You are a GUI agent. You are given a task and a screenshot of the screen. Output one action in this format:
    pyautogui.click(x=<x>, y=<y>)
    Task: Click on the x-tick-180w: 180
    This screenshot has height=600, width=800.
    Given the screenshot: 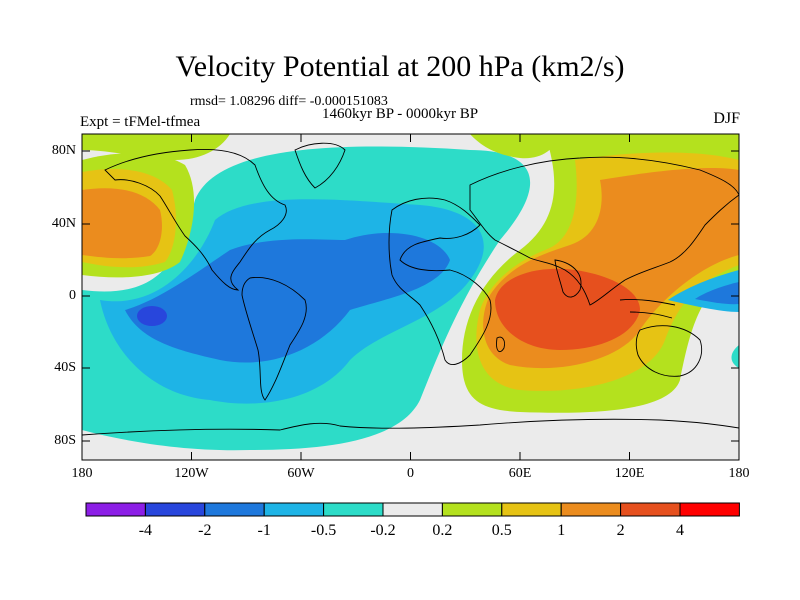 What is the action you would take?
    pyautogui.click(x=82, y=473)
    